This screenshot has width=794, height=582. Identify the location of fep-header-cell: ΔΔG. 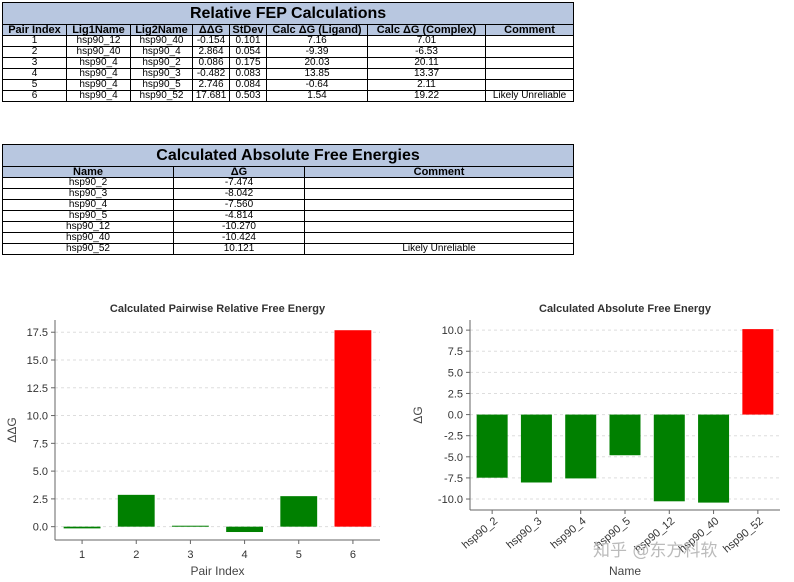
(211, 30).